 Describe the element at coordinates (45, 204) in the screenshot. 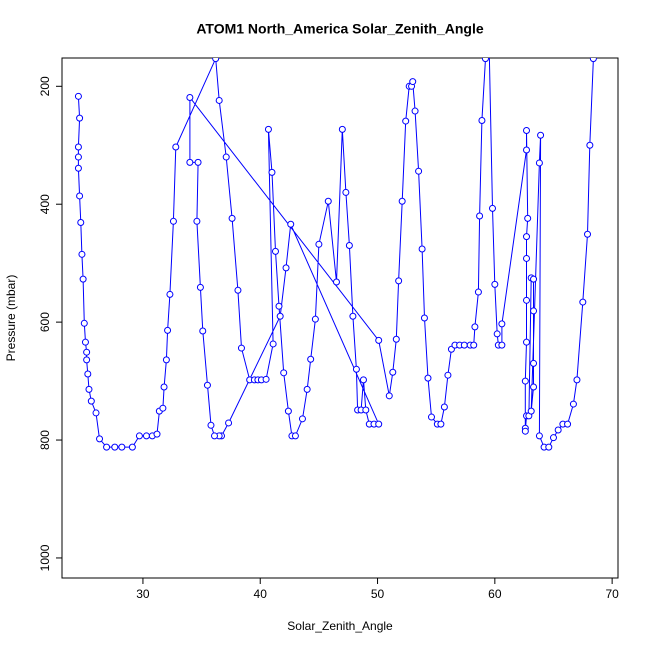

I see `y-tick-label: 400` at that location.